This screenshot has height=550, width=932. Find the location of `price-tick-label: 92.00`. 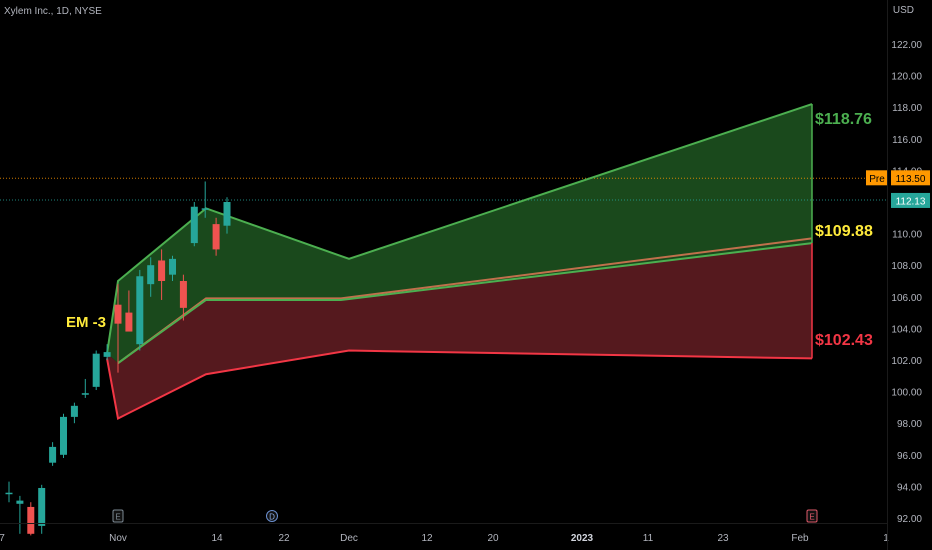

price-tick-label: 92.00 is located at coordinates (909, 519).